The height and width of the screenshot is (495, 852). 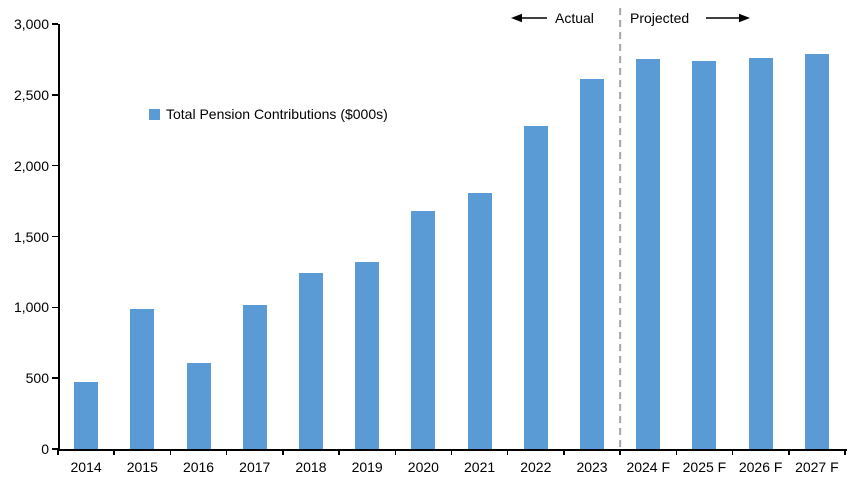 What do you see at coordinates (423, 330) in the screenshot?
I see `bar-2020` at bounding box center [423, 330].